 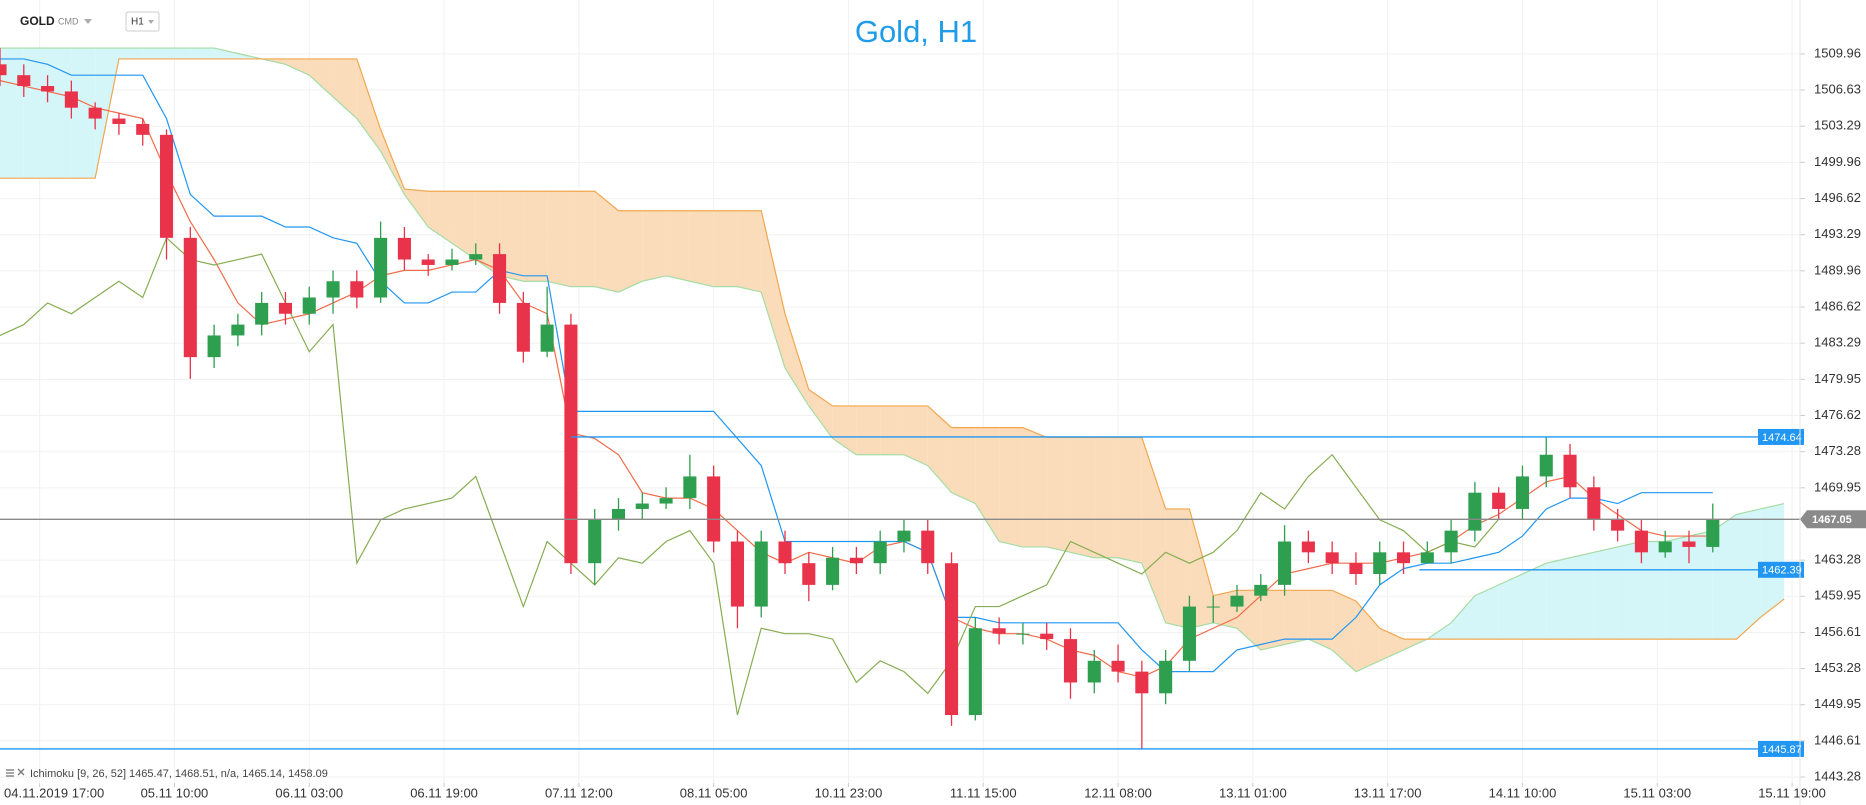 What do you see at coordinates (444, 792) in the screenshot?
I see `x-tick-label: 06.11 19:00` at bounding box center [444, 792].